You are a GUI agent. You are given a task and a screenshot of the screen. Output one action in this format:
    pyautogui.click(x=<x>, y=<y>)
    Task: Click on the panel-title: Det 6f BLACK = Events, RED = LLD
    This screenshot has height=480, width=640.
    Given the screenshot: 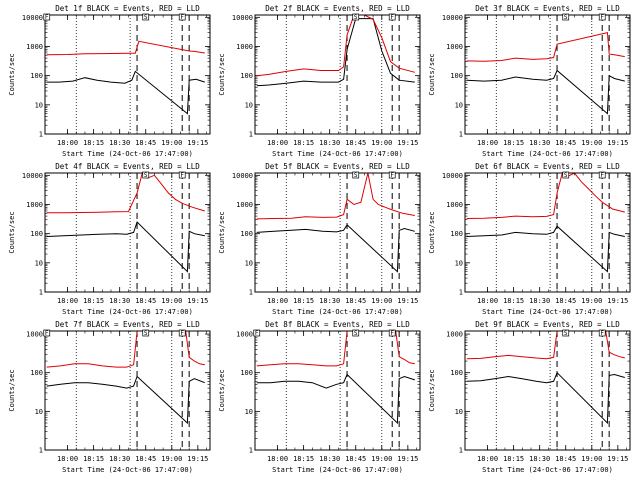 What is the action you would take?
    pyautogui.click(x=547, y=166)
    